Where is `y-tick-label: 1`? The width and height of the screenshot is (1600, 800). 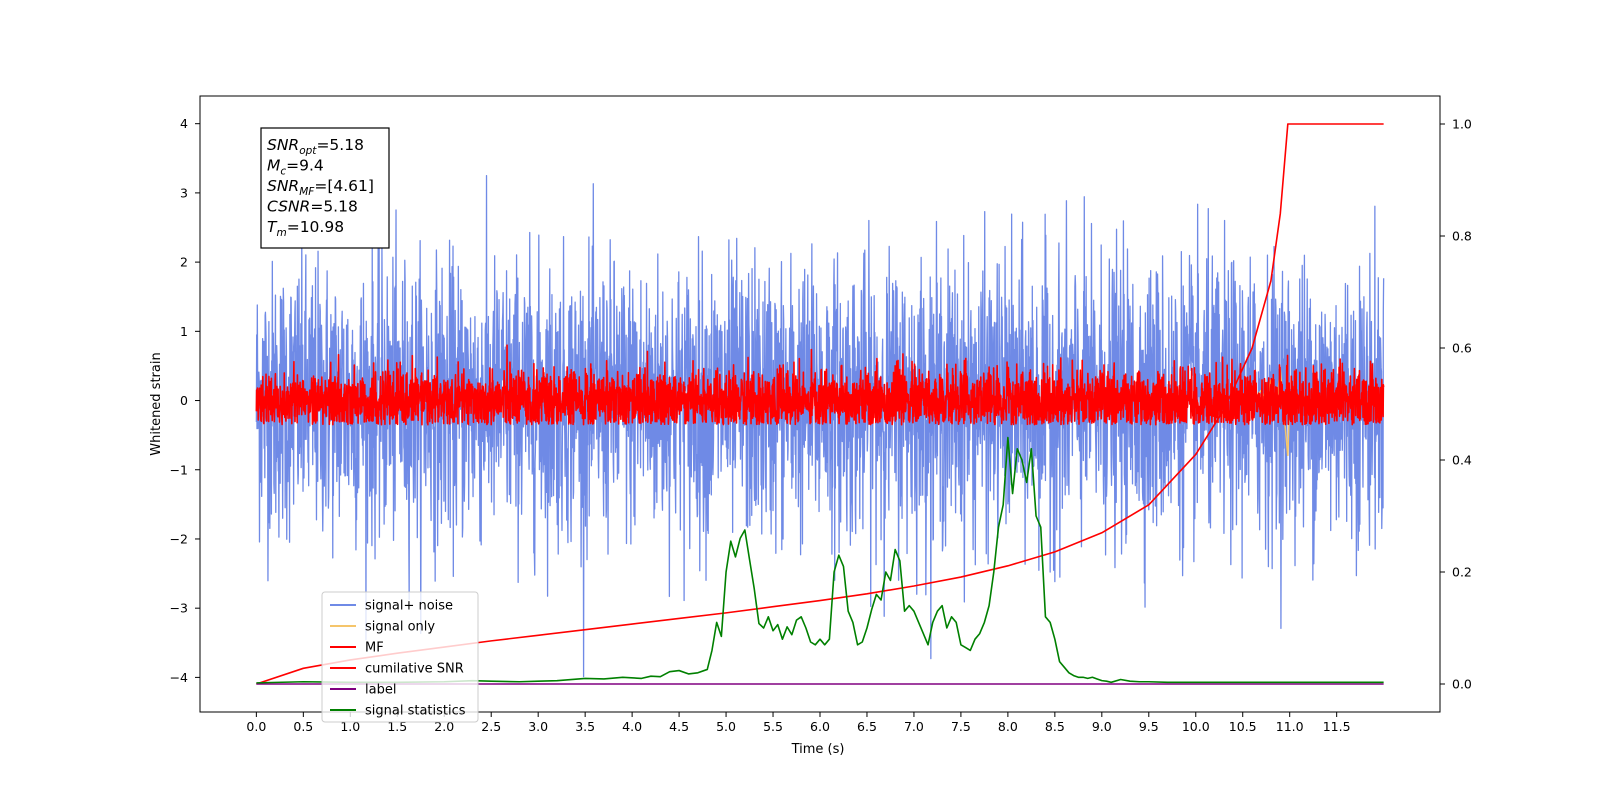
y-tick-label: 1 is located at coordinates (184, 331).